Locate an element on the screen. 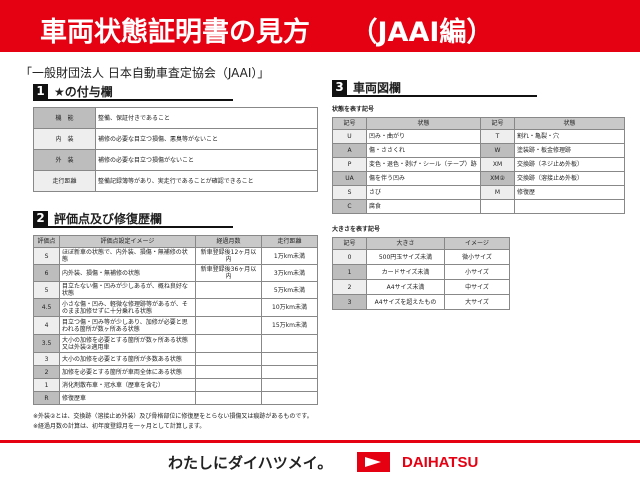  table-cell: S is located at coordinates (349, 192).